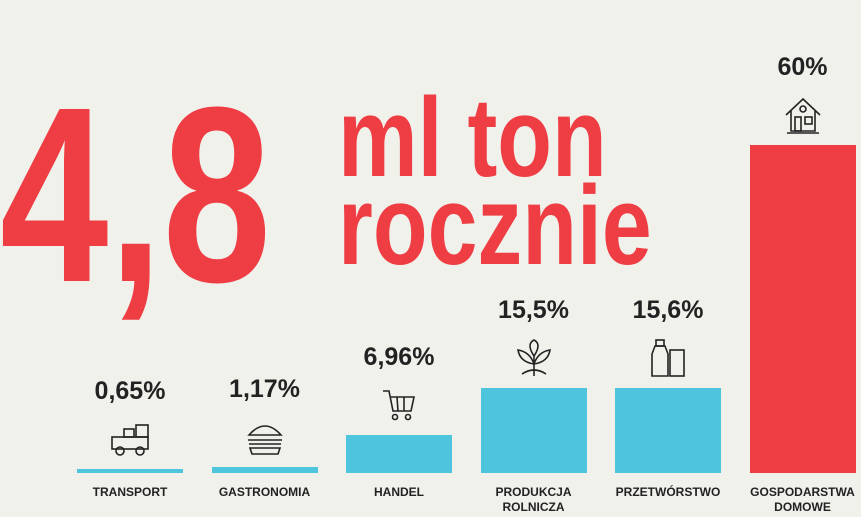 The width and height of the screenshot is (861, 517). Describe the element at coordinates (668, 357) in the screenshot. I see `bottle-icon` at that location.